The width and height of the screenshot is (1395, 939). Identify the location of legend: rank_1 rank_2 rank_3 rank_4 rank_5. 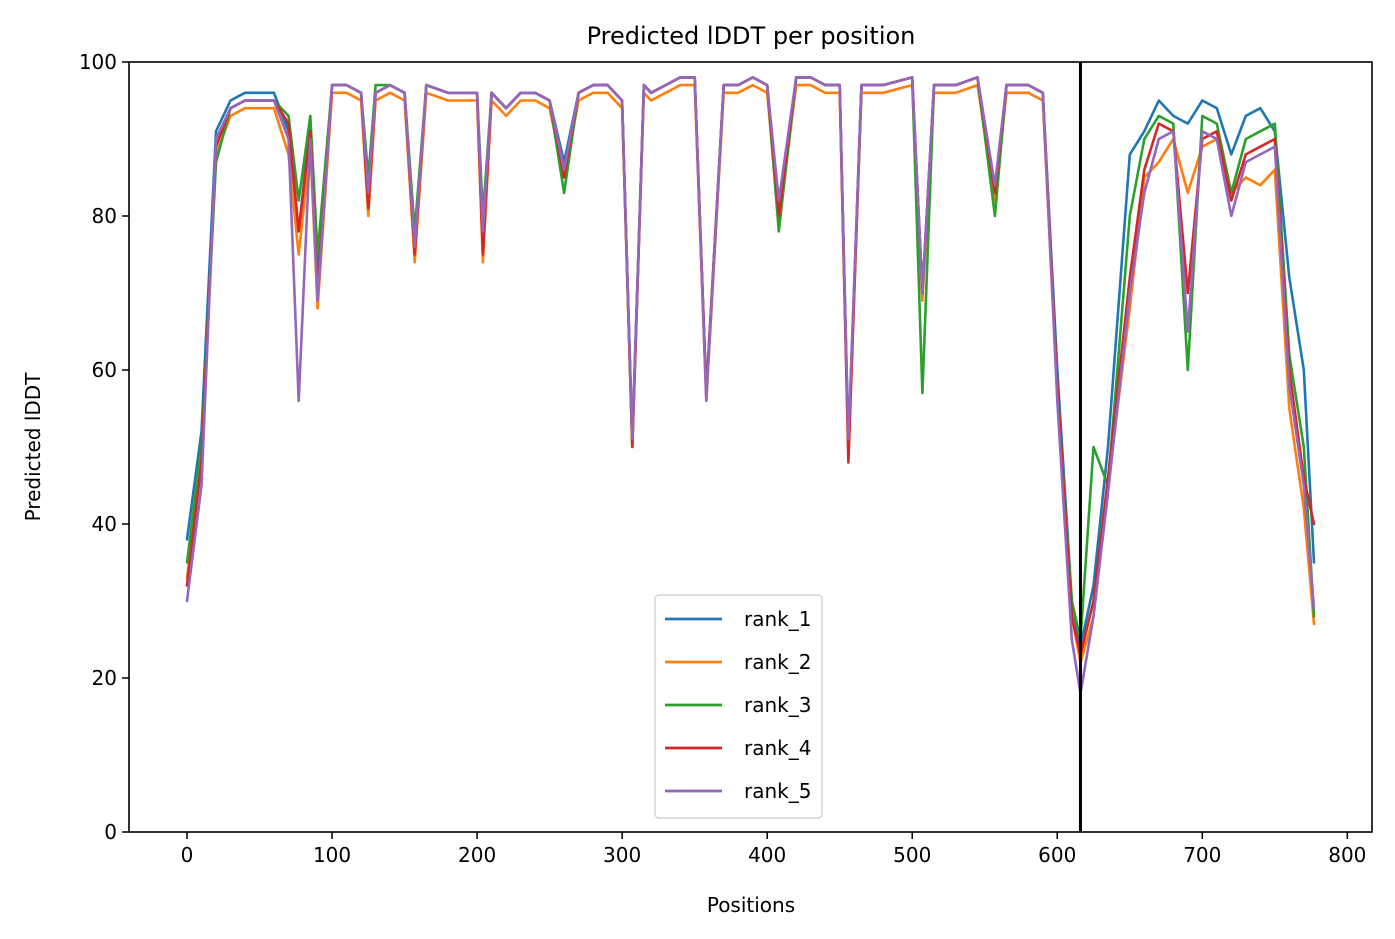
(738, 706).